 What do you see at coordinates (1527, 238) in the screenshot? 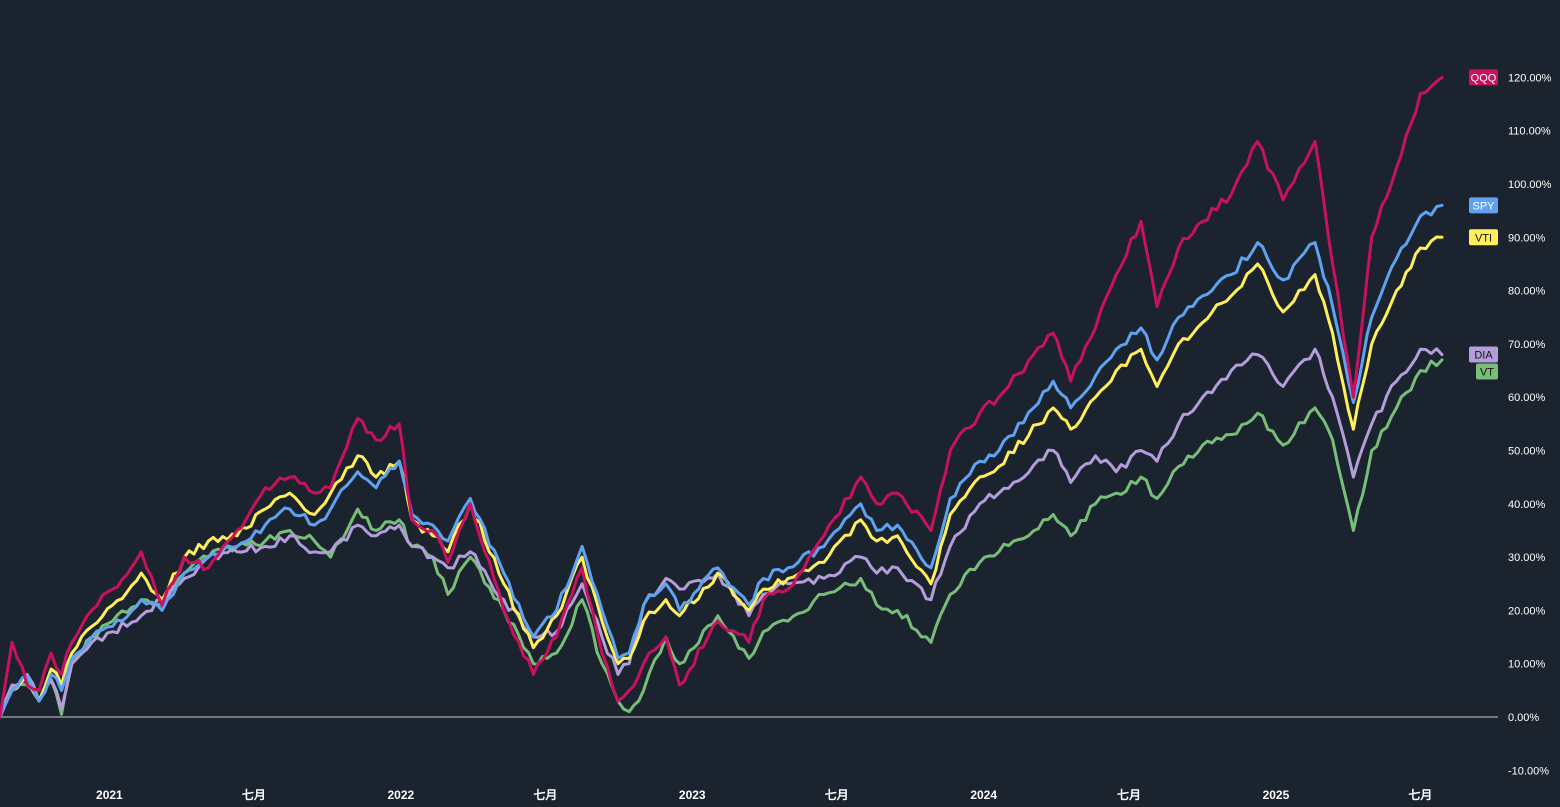
I see `y-tick-label: 90.00%` at bounding box center [1527, 238].